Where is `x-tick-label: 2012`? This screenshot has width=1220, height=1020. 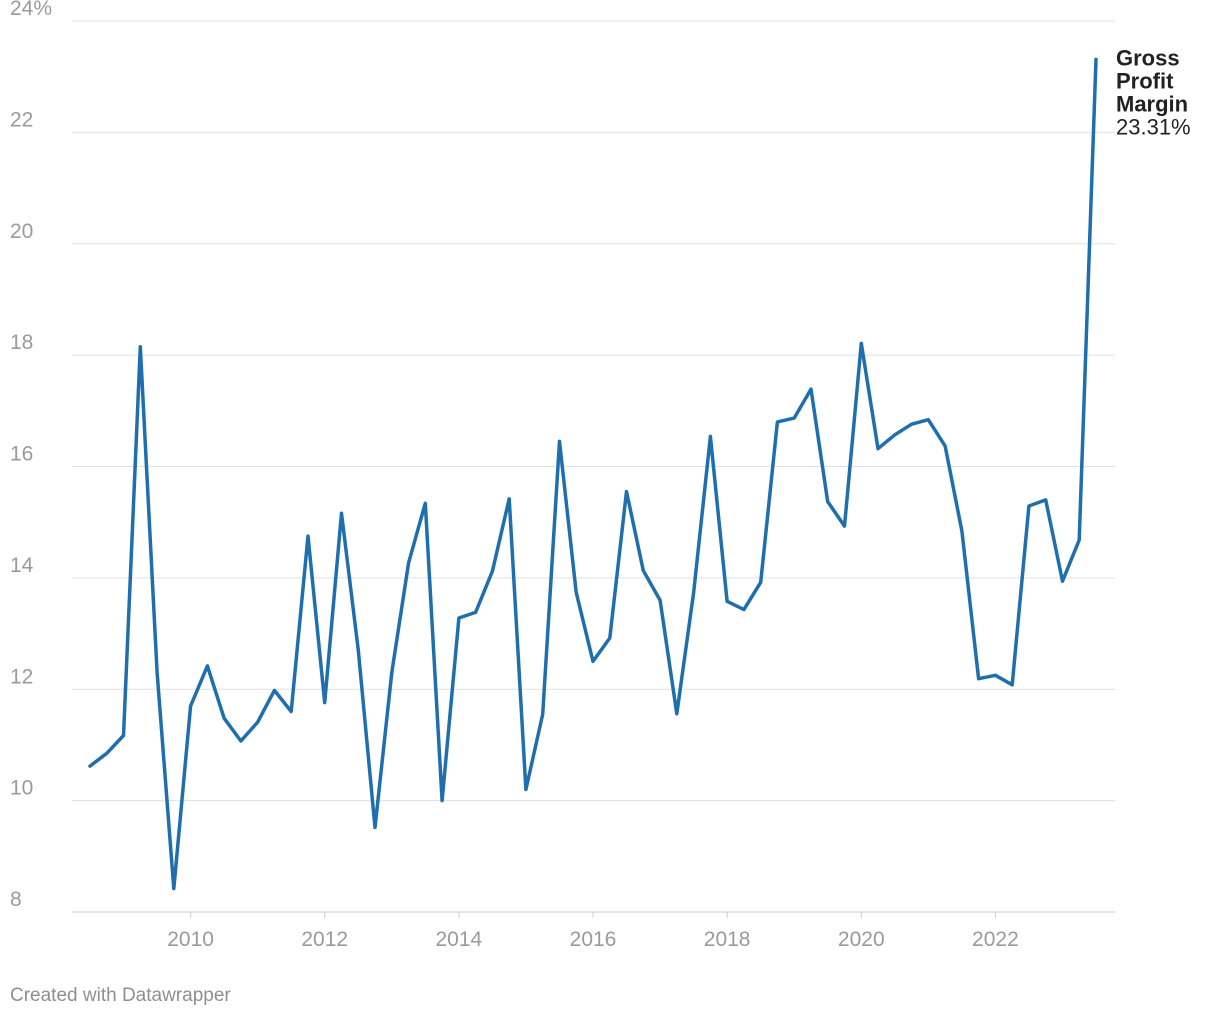
x-tick-label: 2012 is located at coordinates (324, 939).